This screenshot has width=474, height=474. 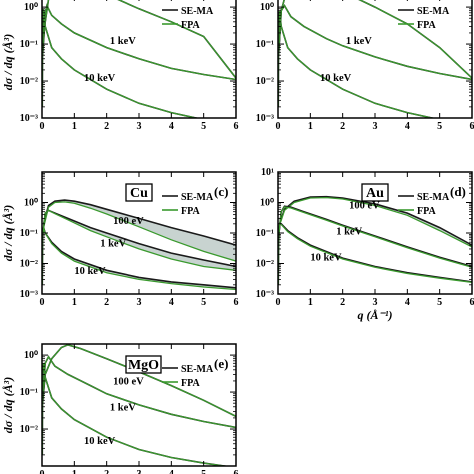 What do you see at coordinates (267, 172) in the screenshot?
I see `y-tick-label: 10¹` at bounding box center [267, 172].